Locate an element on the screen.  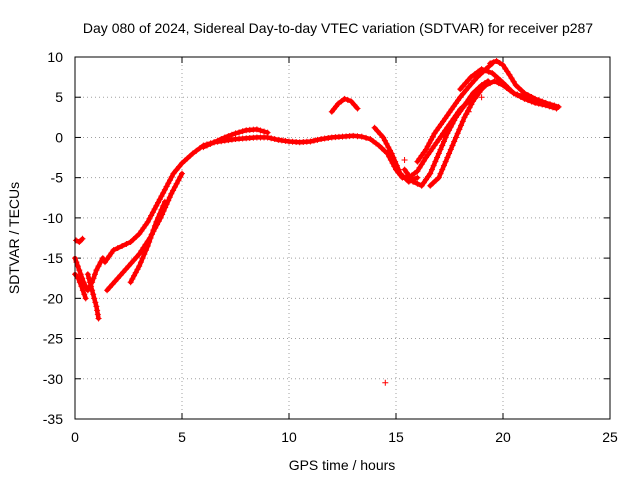
x-tick-label: 5 is located at coordinates (182, 437).